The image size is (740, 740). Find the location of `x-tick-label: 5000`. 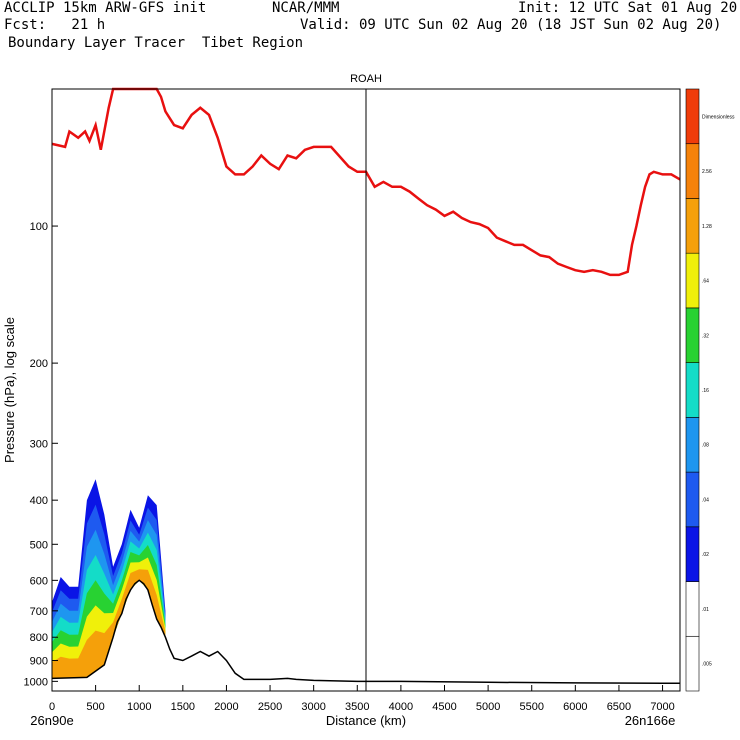

x-tick-label: 5000 is located at coordinates (488, 707).